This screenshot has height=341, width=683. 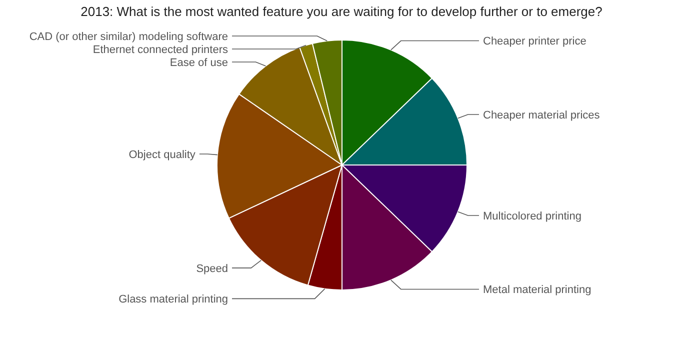 What do you see at coordinates (160, 50) in the screenshot?
I see `slice-label: Ethernet connected printers` at bounding box center [160, 50].